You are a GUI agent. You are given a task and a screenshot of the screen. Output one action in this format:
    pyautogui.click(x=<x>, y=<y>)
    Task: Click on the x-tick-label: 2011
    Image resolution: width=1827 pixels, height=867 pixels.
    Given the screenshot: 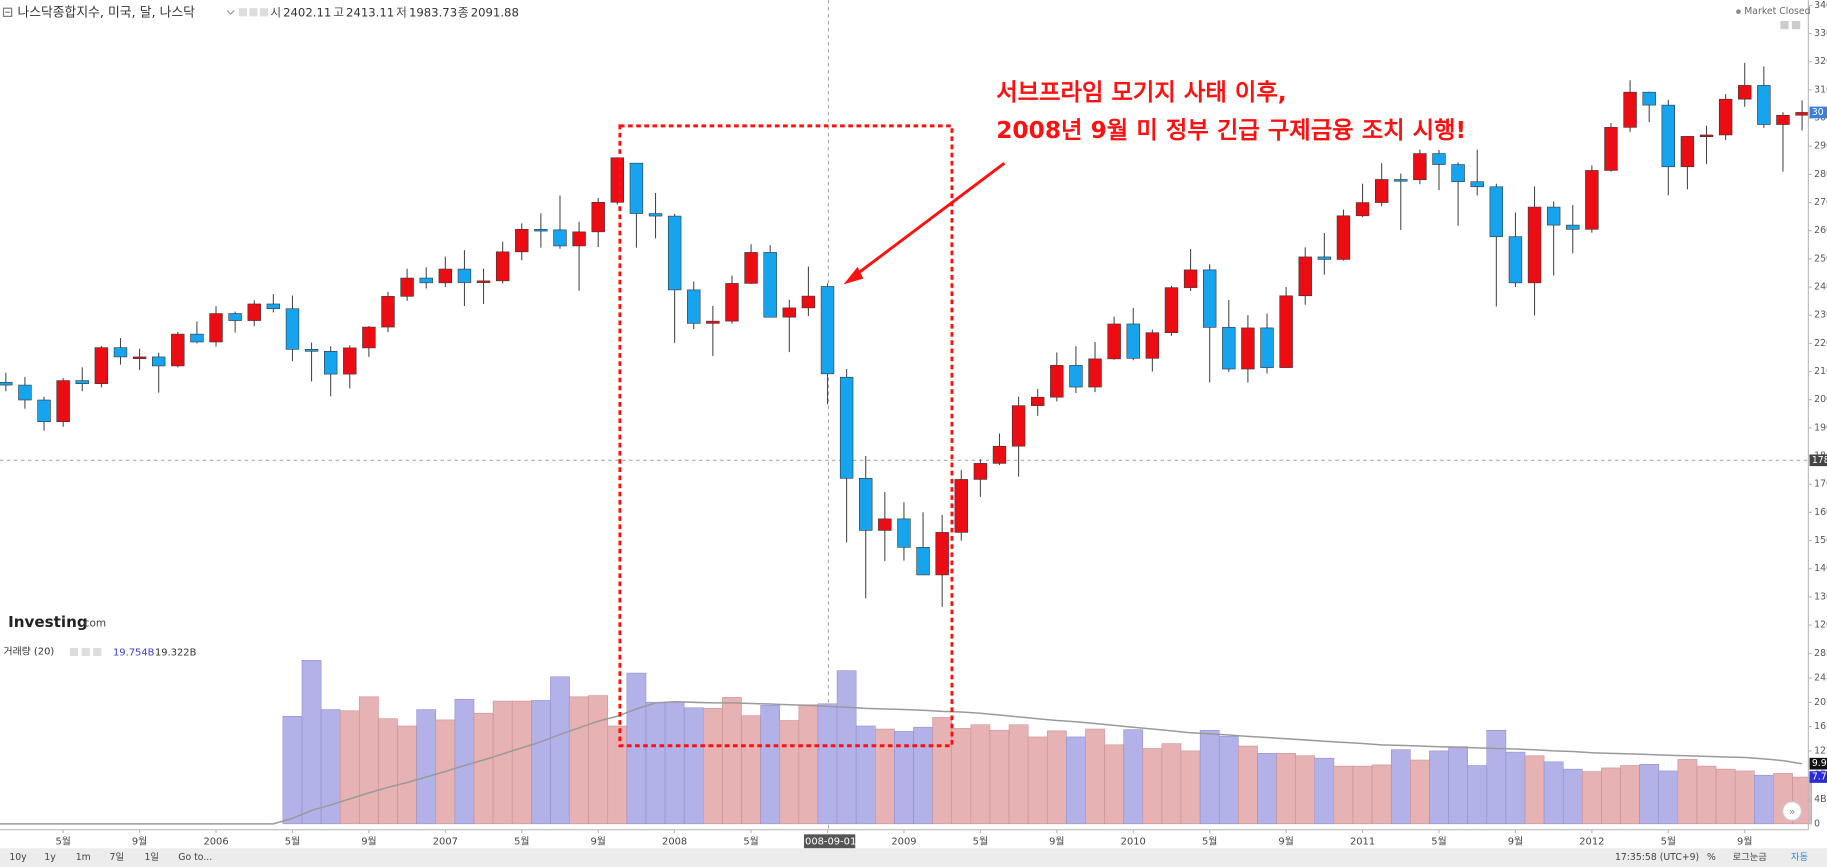 What is the action you would take?
    pyautogui.click(x=1362, y=841)
    